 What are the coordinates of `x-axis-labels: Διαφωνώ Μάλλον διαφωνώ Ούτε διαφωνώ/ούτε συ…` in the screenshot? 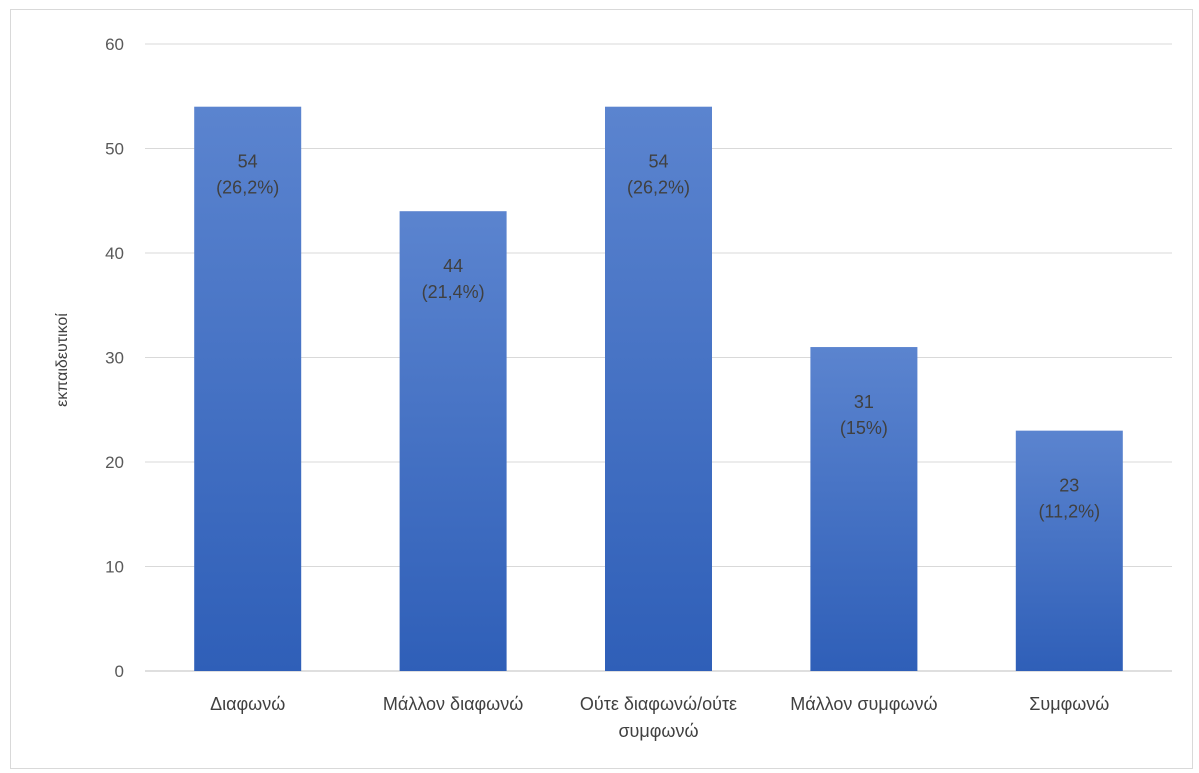 It's located at (659, 717).